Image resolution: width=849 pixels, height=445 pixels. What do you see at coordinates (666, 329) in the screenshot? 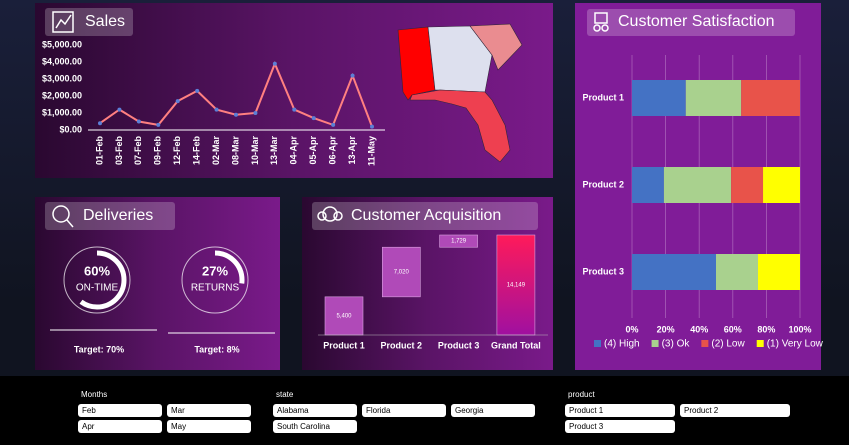
I see `x-tick-label: 20%` at bounding box center [666, 329].